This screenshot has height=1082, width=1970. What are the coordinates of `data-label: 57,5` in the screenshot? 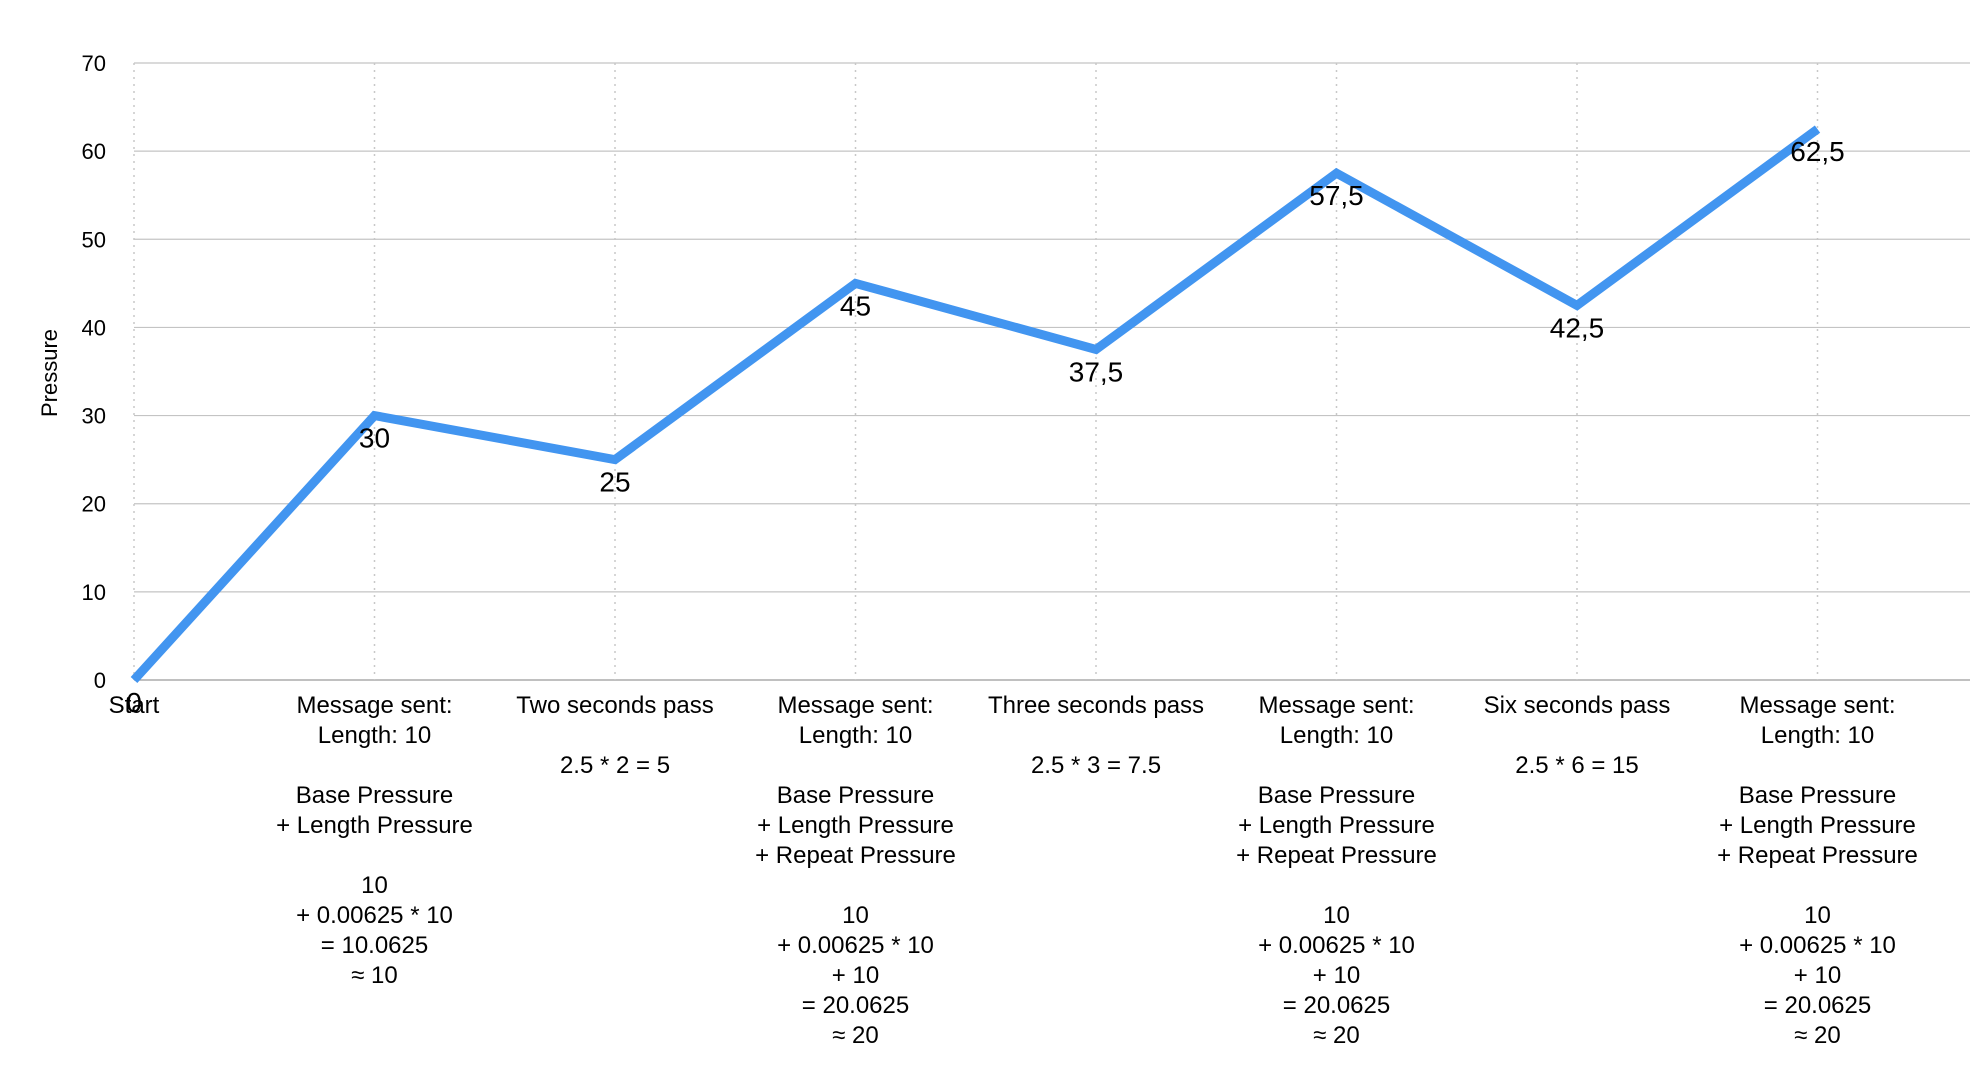 It's located at (1336, 195).